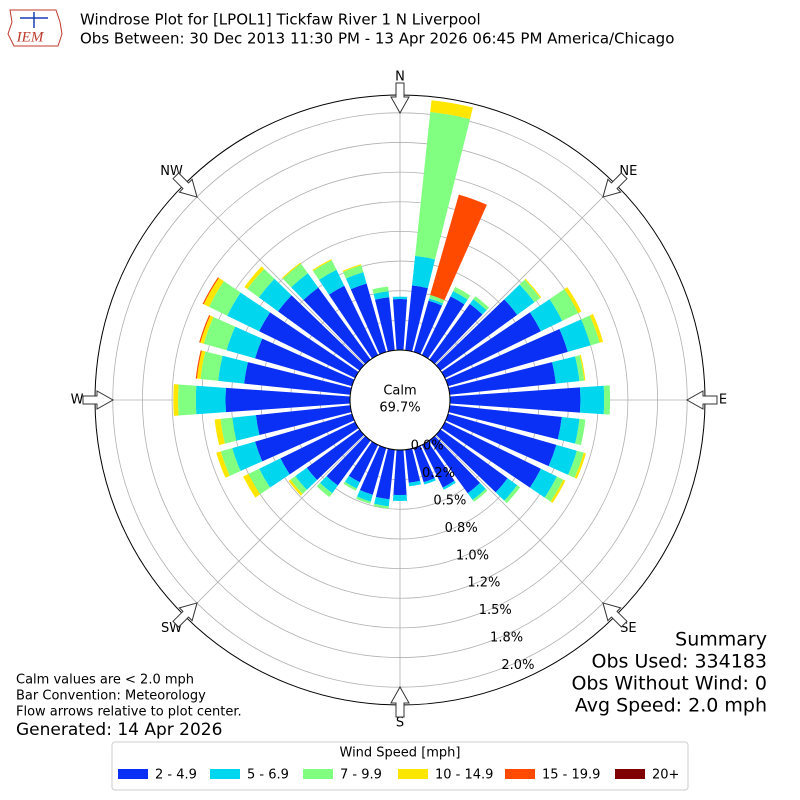 The image size is (800, 800). What do you see at coordinates (399, 408) in the screenshot?
I see `calm-value: 69.7%` at bounding box center [399, 408].